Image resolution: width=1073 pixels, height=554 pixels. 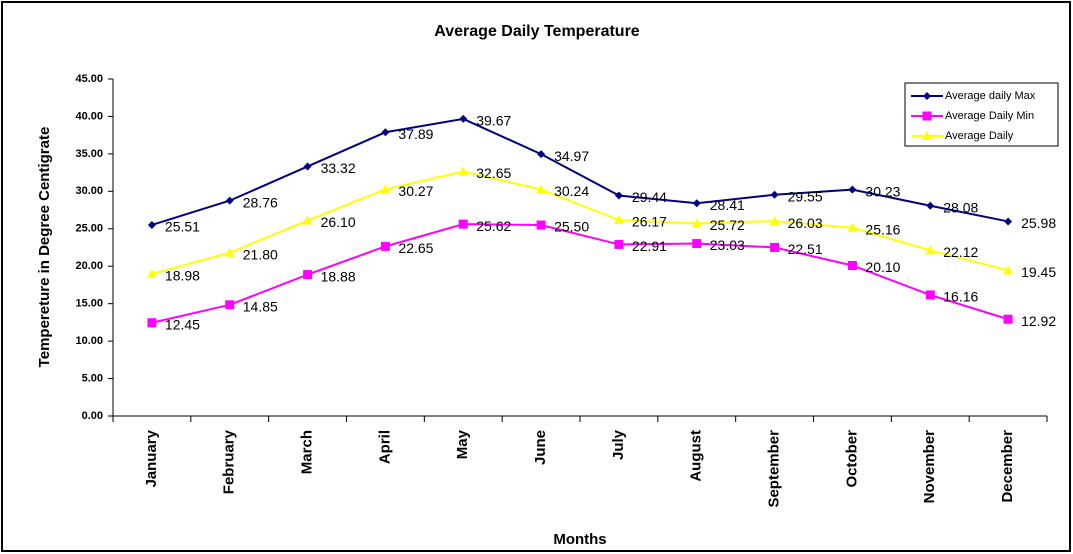 I want to click on data-label: 28.08, so click(x=960, y=207).